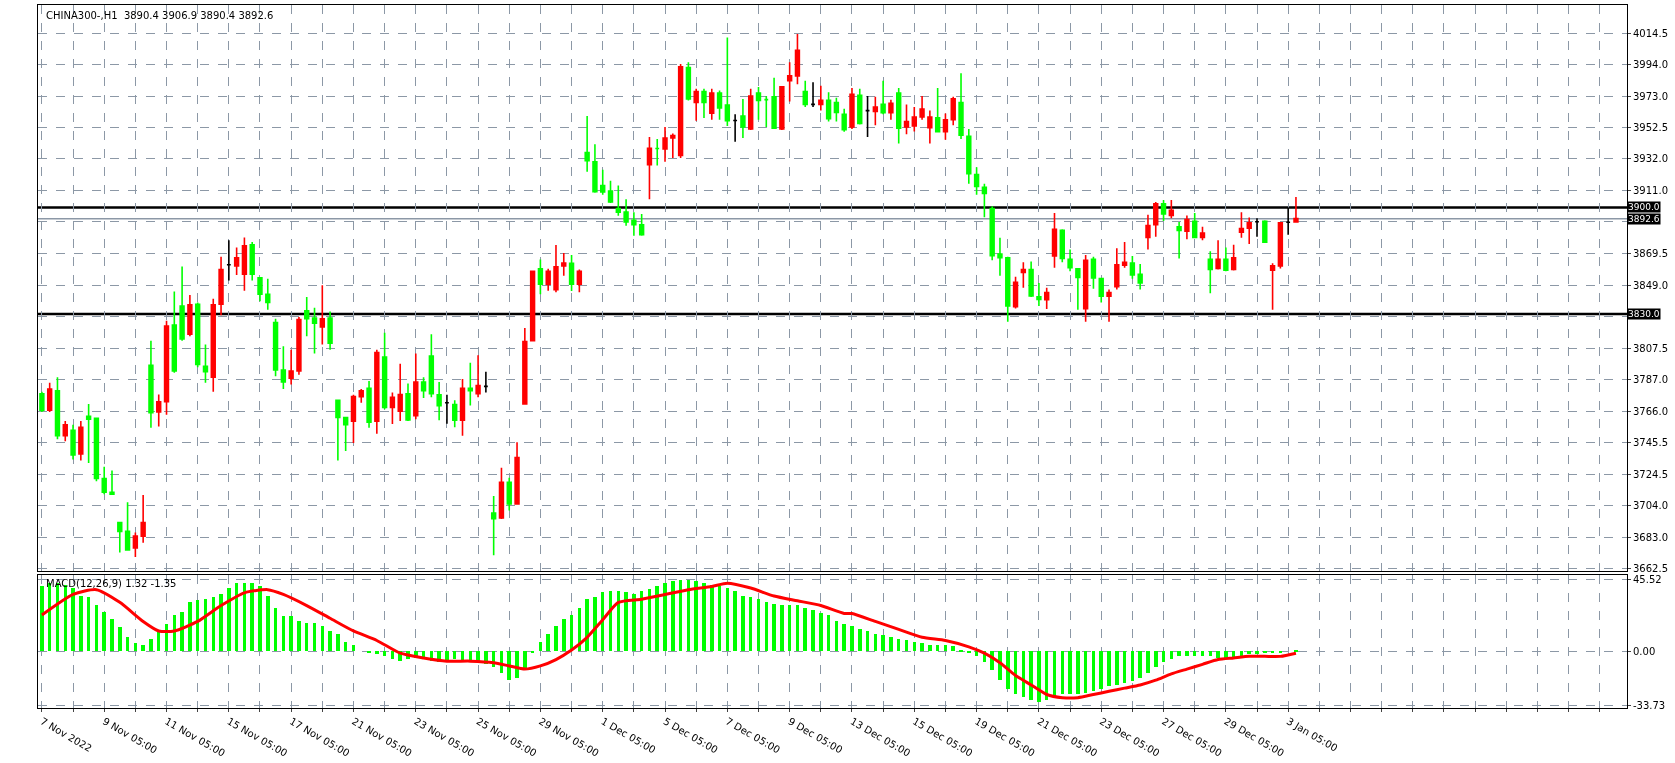 This screenshot has height=763, width=1675. What do you see at coordinates (1650, 506) in the screenshot?
I see `y-tick-label: 3704.0` at bounding box center [1650, 506].